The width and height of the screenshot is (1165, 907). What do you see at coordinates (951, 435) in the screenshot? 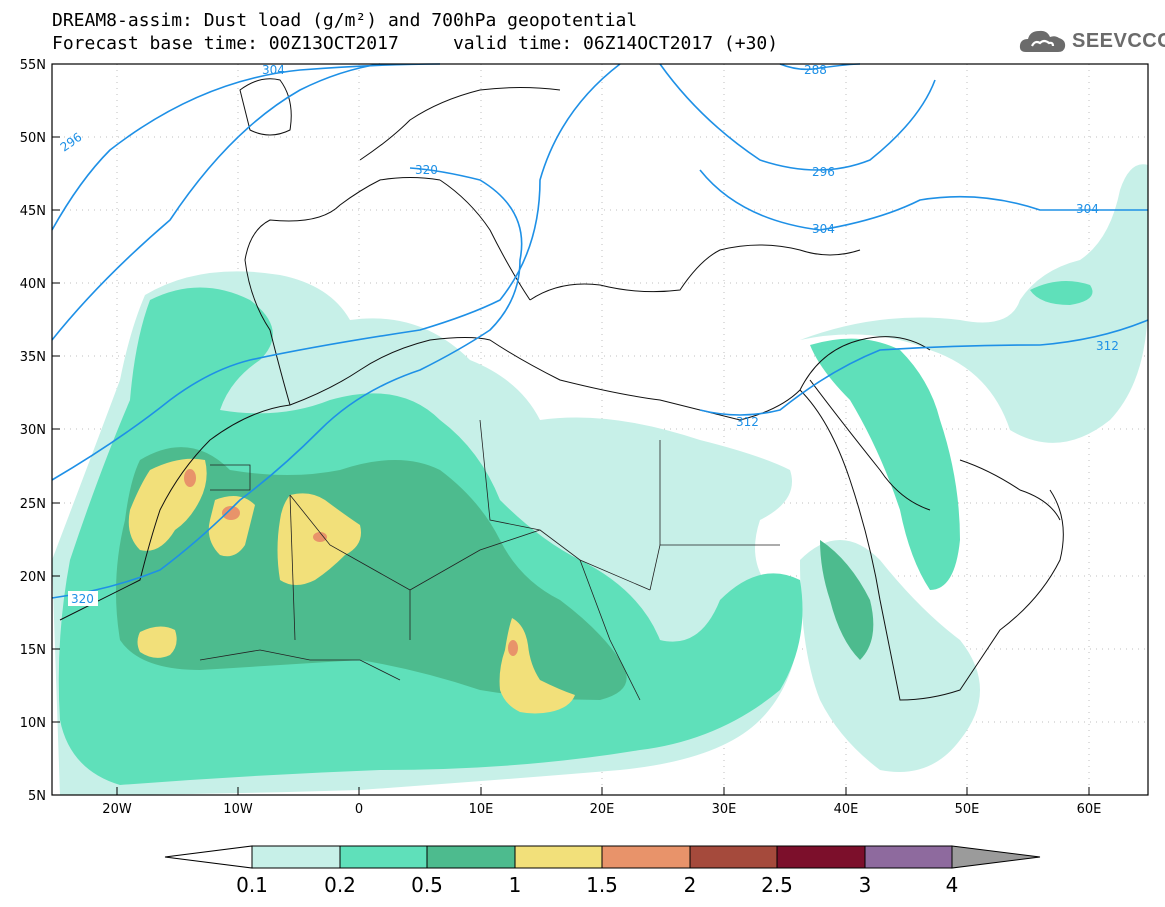
I see `dust-area-0.2-east` at bounding box center [951, 435].